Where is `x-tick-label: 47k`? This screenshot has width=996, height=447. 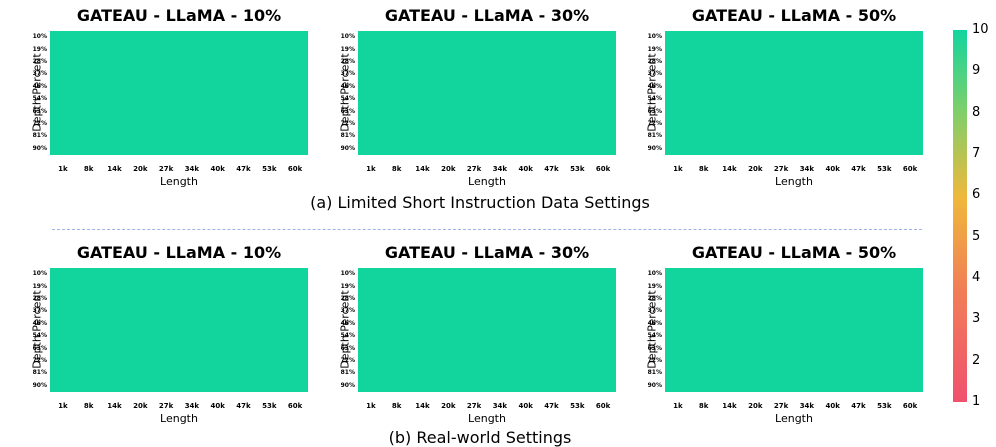 x-tick-label: 47k is located at coordinates (243, 169).